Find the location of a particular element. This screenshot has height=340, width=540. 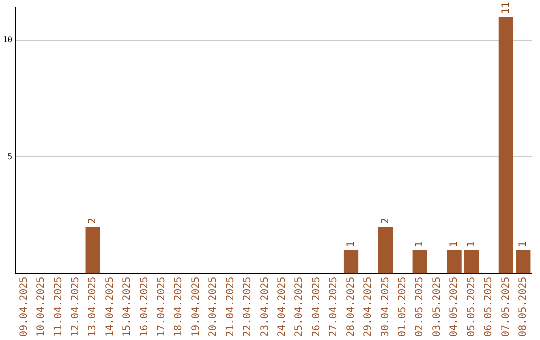

x-tick-label: 11.04.2025 is located at coordinates (58, 307).